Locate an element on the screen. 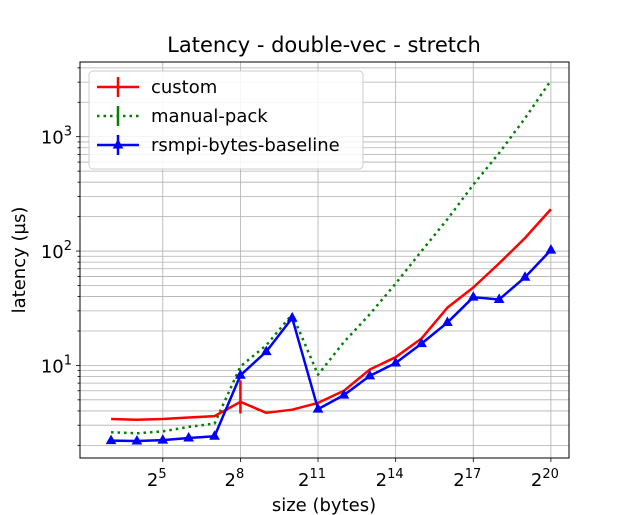 The width and height of the screenshot is (633, 515). y-tick-label: 102 is located at coordinates (56, 251).